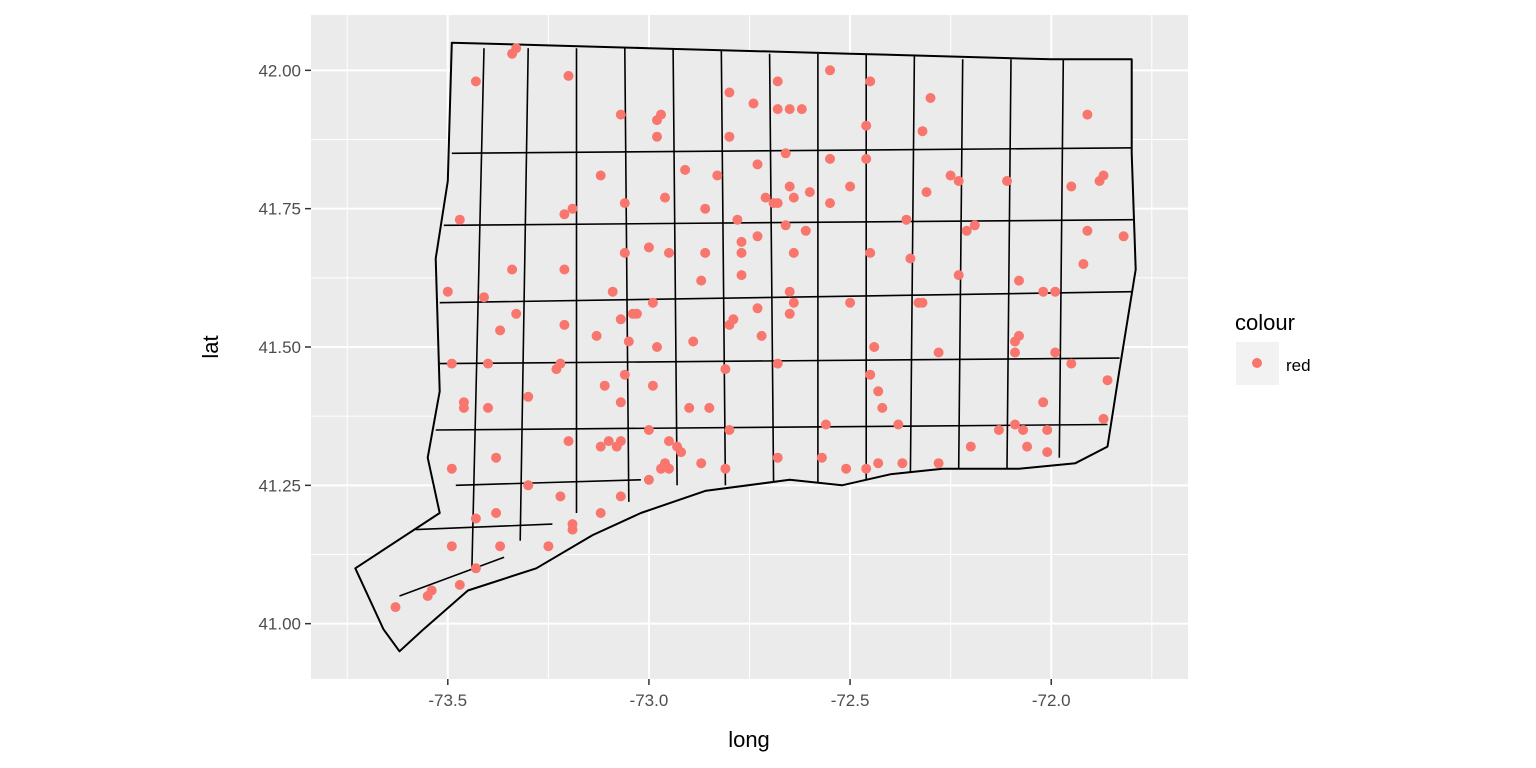 The height and width of the screenshot is (768, 1536). What do you see at coordinates (279, 347) in the screenshot?
I see `y-tick-label: 41.50` at bounding box center [279, 347].